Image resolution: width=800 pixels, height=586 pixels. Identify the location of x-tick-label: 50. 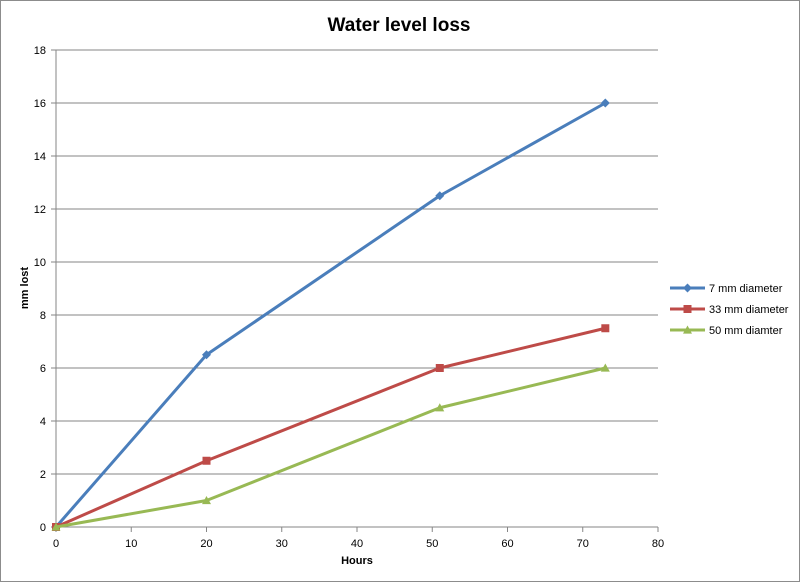
(432, 544).